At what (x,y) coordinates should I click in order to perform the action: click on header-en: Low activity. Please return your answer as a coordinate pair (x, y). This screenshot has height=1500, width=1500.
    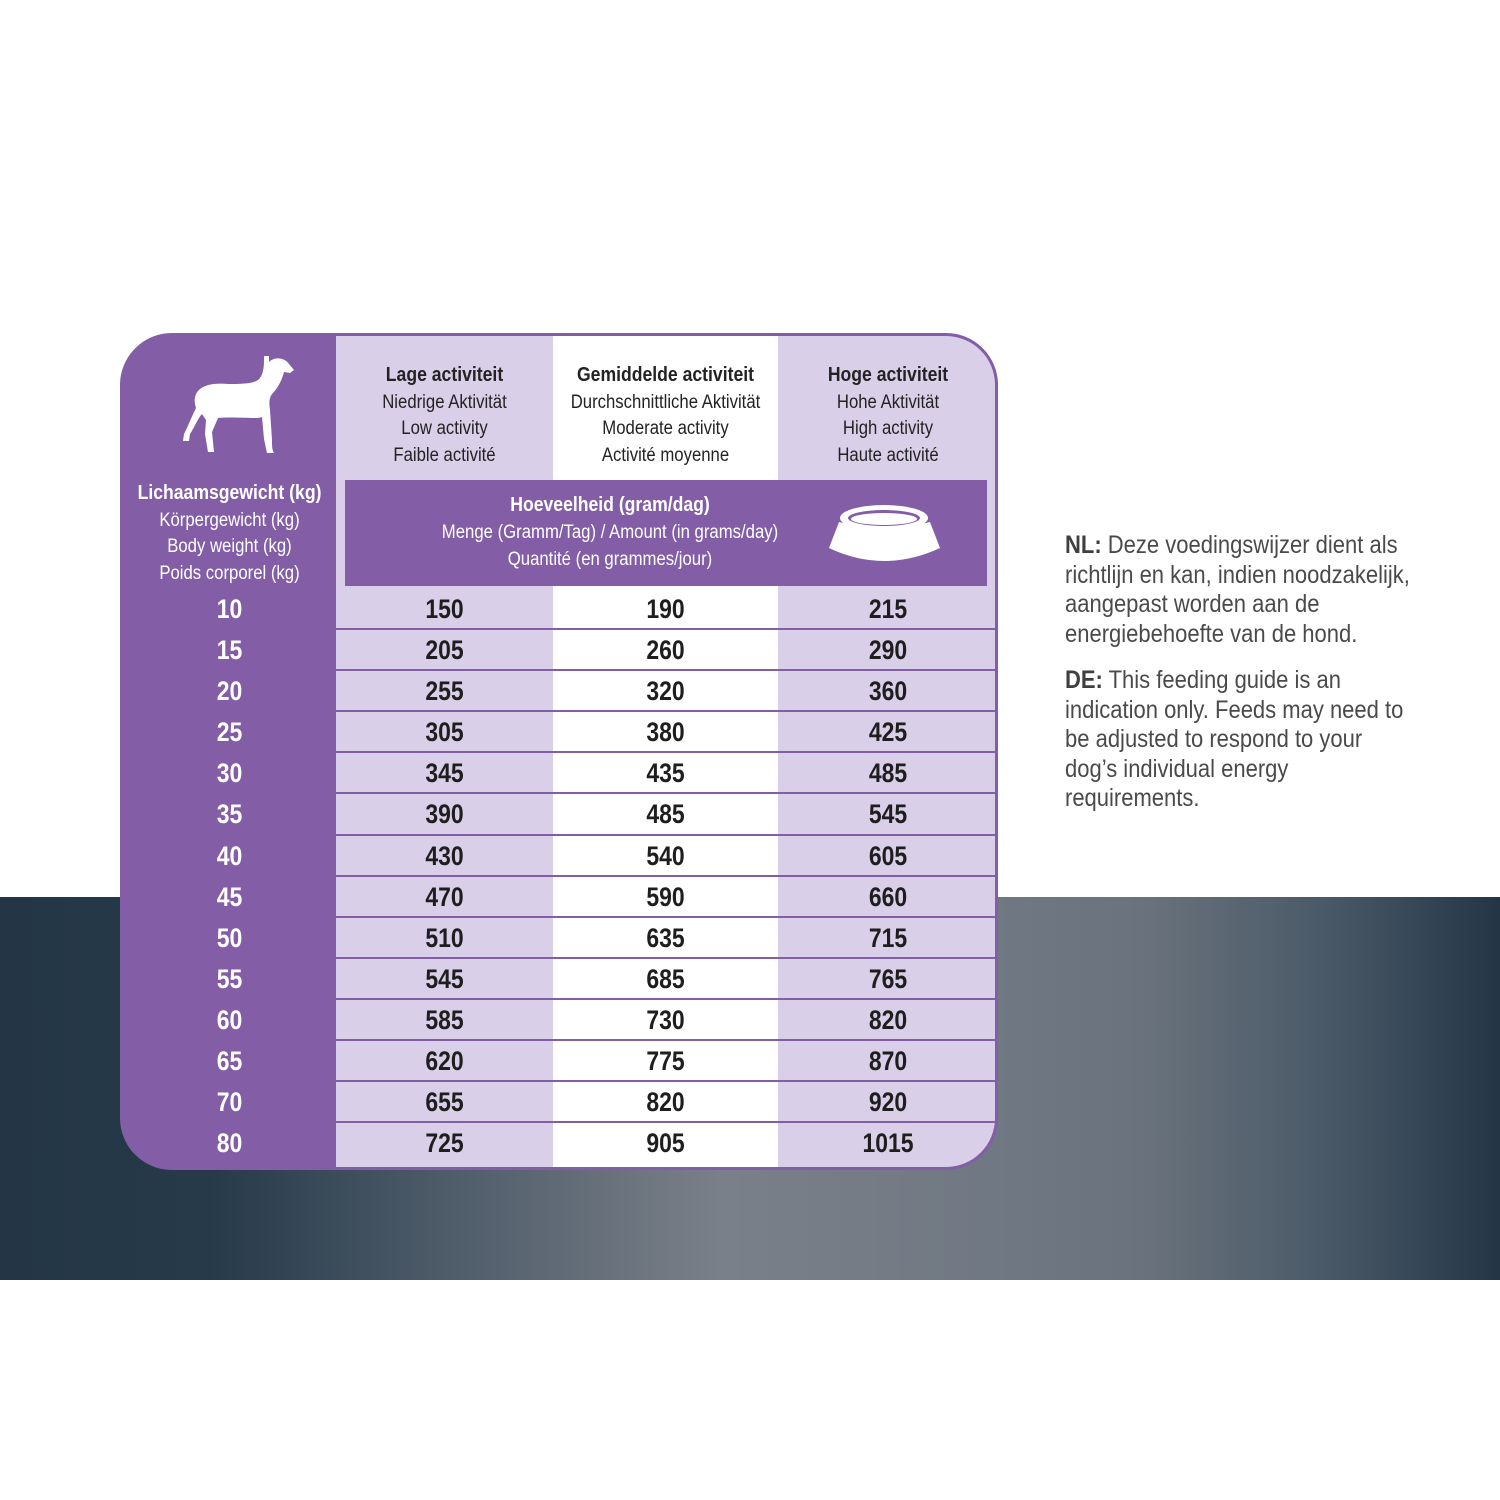
    Looking at the image, I should click on (444, 428).